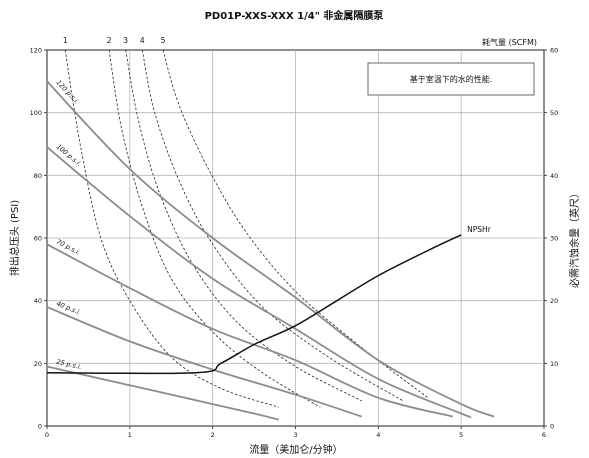 The image size is (589, 458). Describe the element at coordinates (552, 427) in the screenshot. I see `y-right-tick-label: 0` at that location.